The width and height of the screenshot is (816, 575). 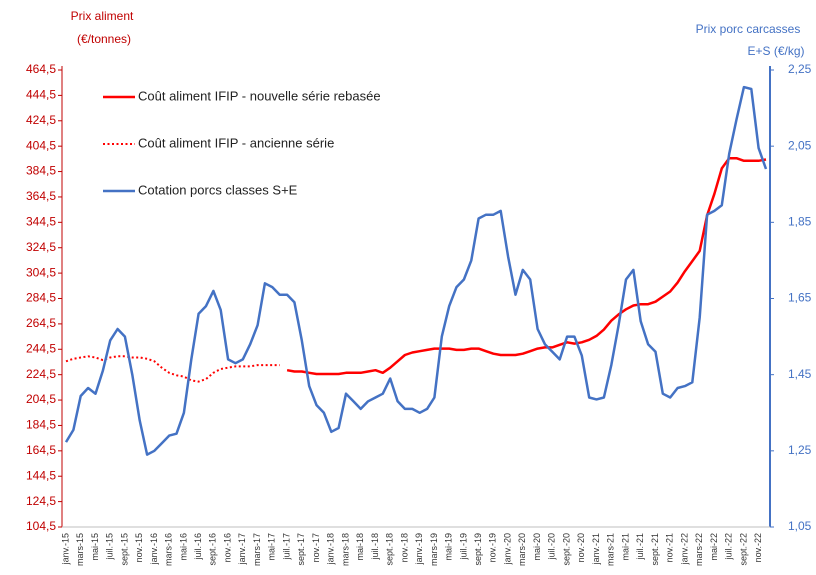 What do you see at coordinates (345, 549) in the screenshot?
I see `x-tick-label: mars-18` at bounding box center [345, 549].